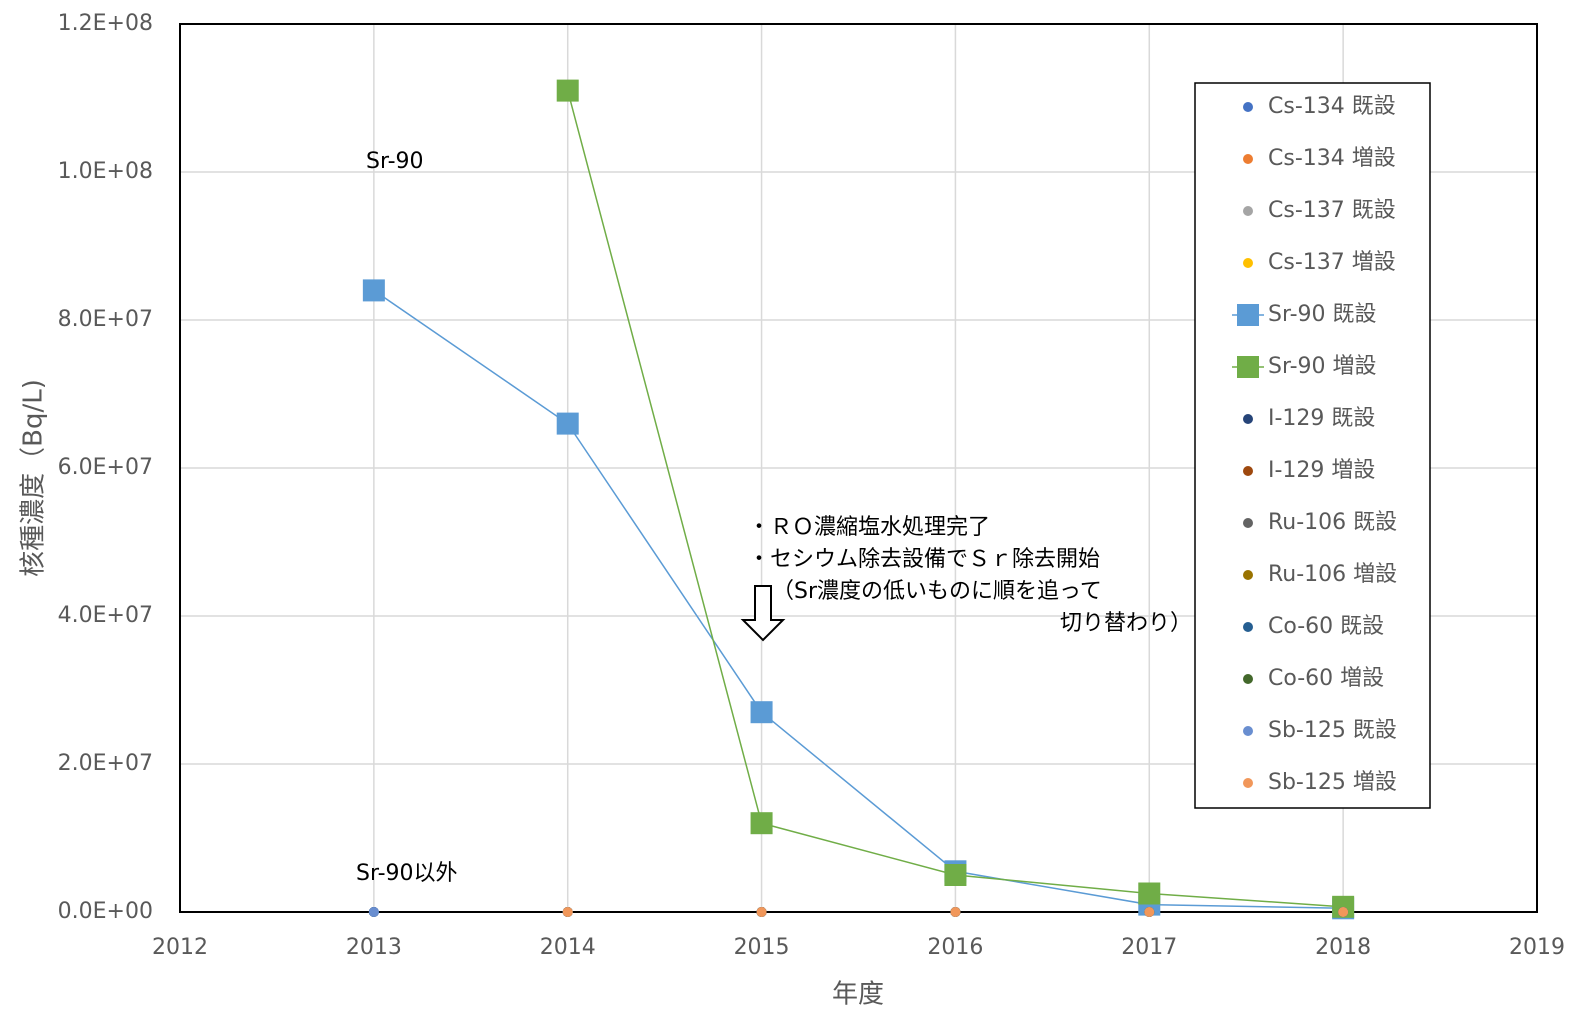  I want to click on y-tick-label: 2.0E+07, so click(105, 763).